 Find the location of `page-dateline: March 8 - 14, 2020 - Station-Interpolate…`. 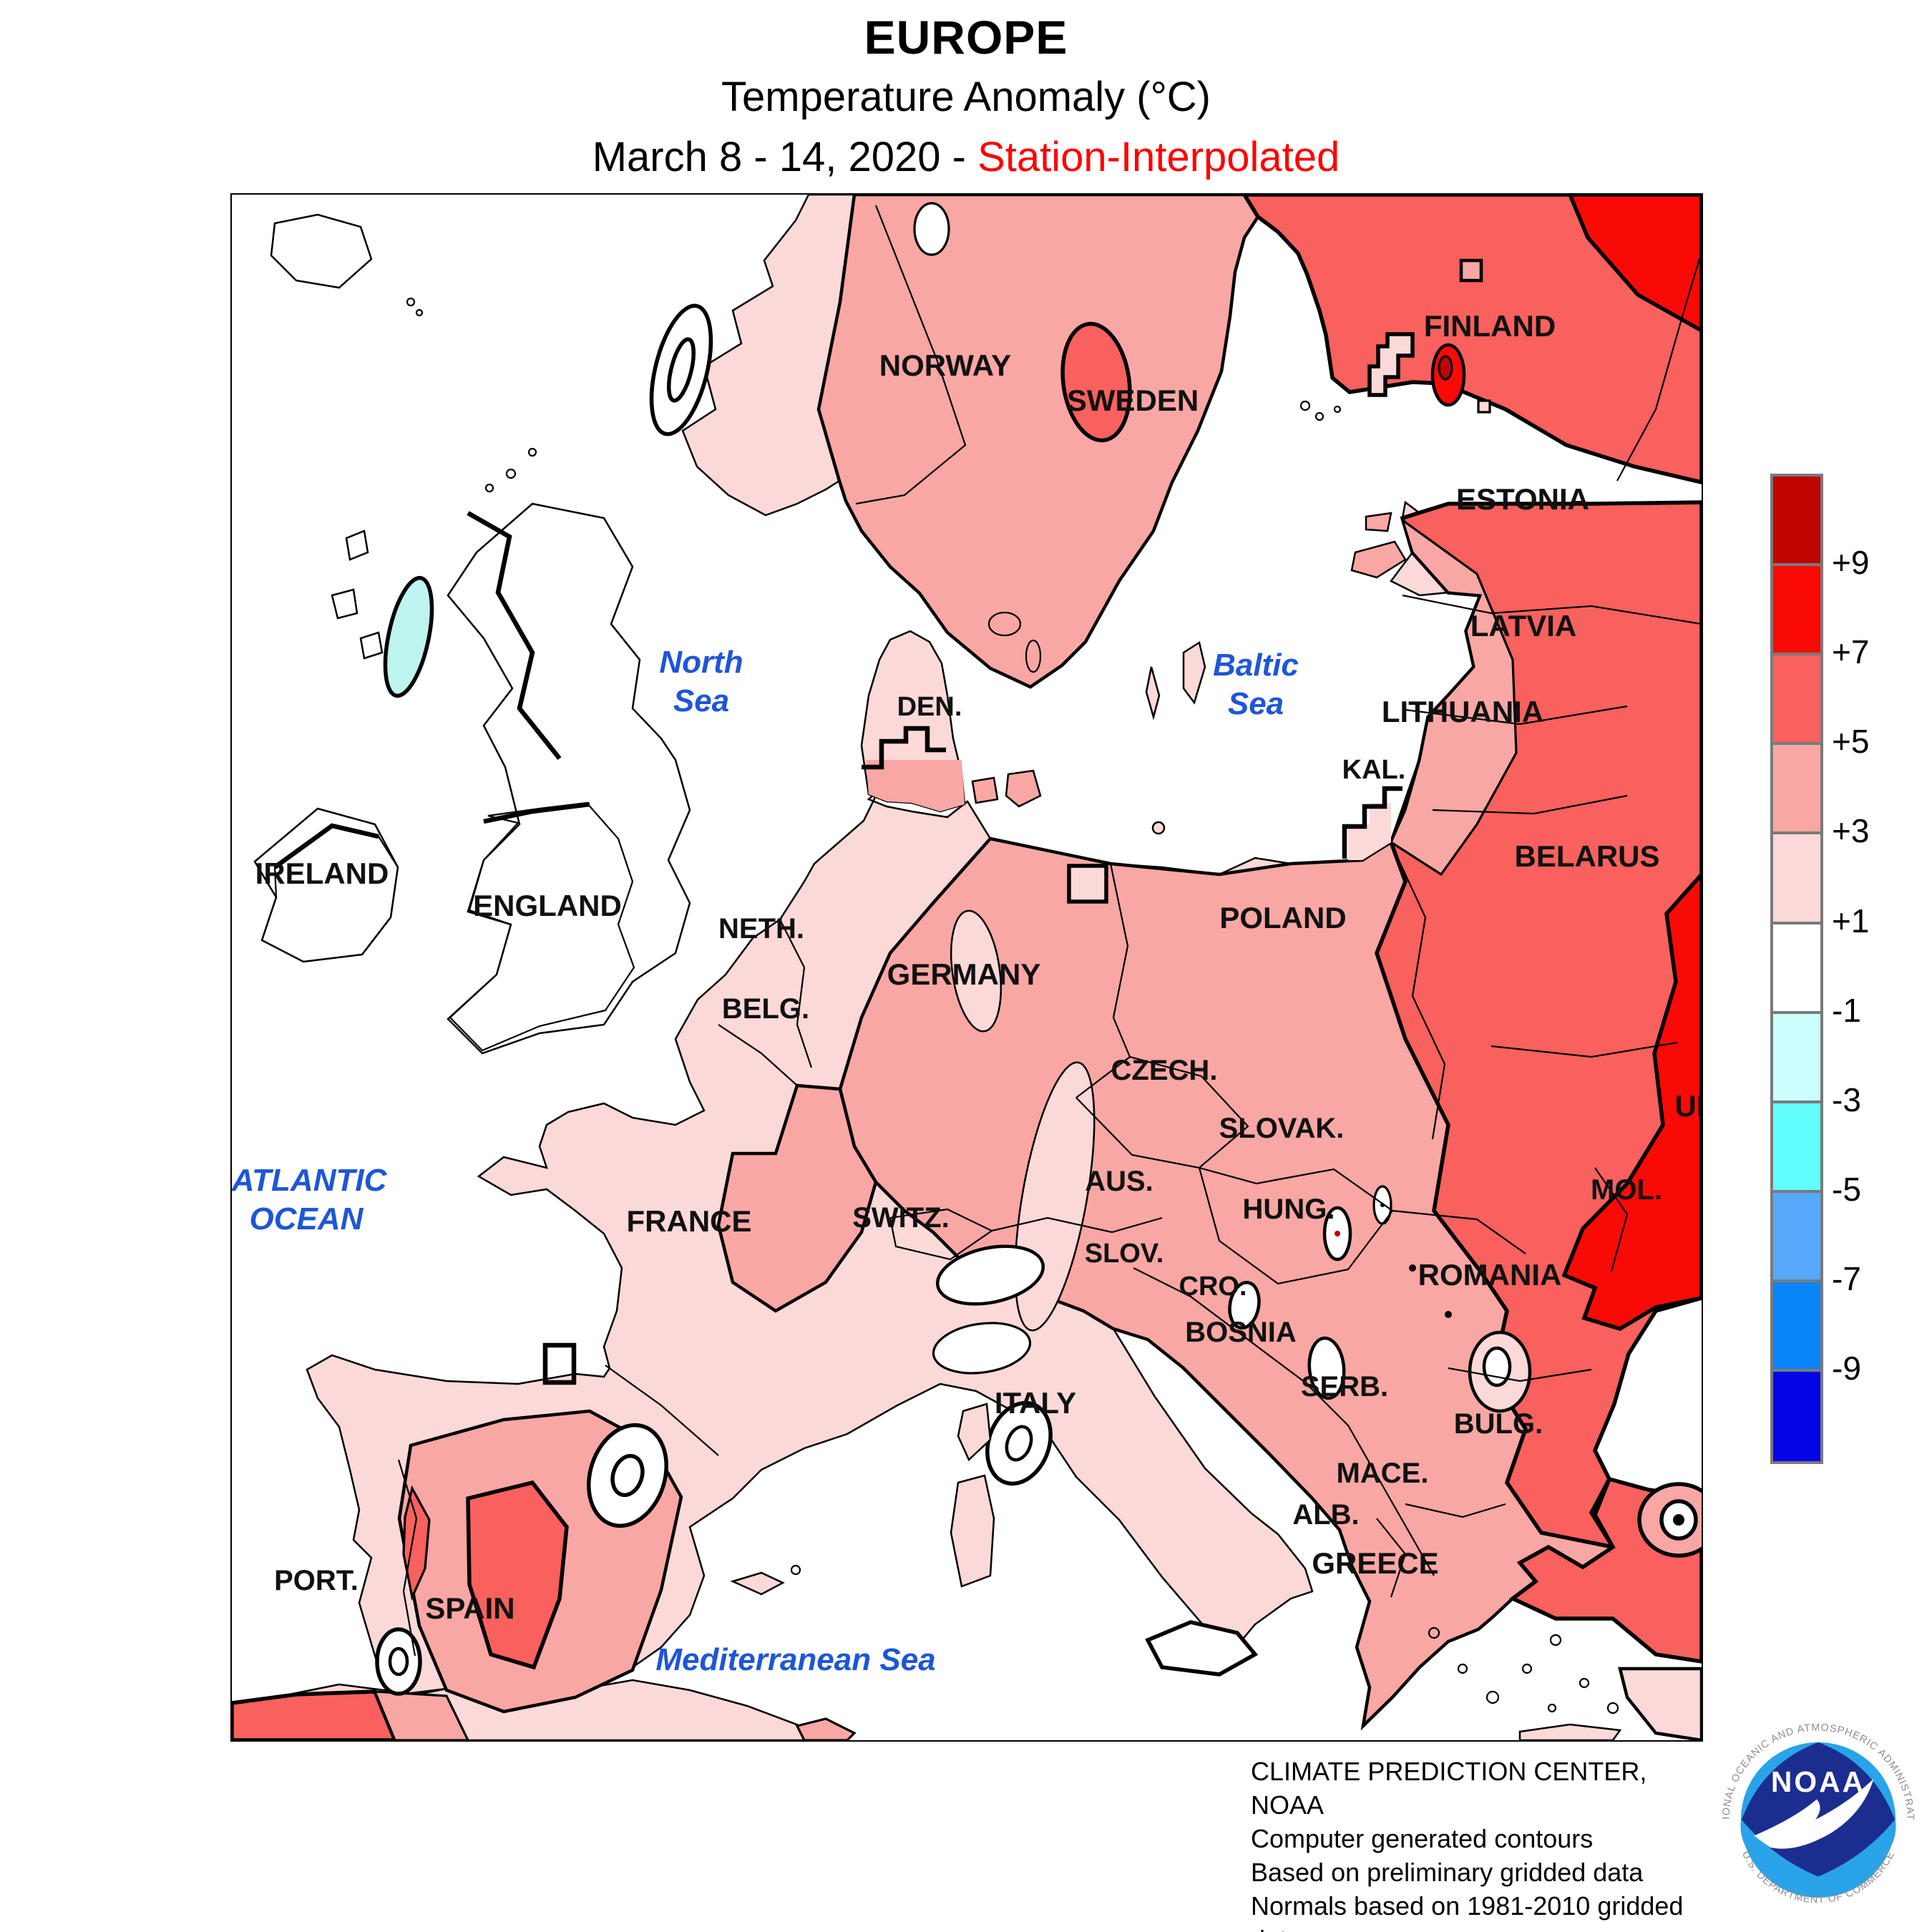

page-dateline: March 8 - 14, 2020 - Station-Interpolate… is located at coordinates (966, 157).